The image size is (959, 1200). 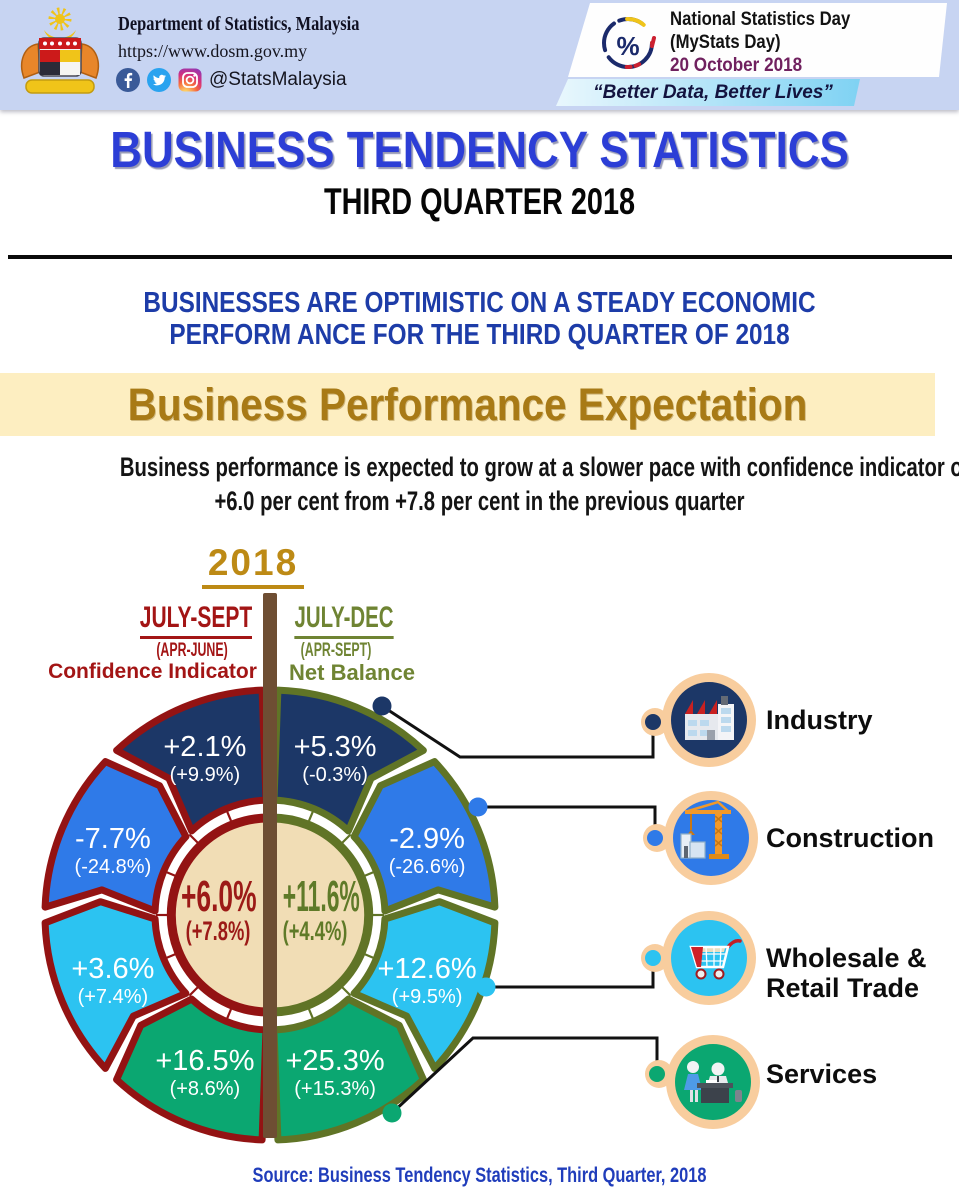 What do you see at coordinates (192, 650) in the screenshot?
I see `left-prev-period: (APR-JUNE)` at bounding box center [192, 650].